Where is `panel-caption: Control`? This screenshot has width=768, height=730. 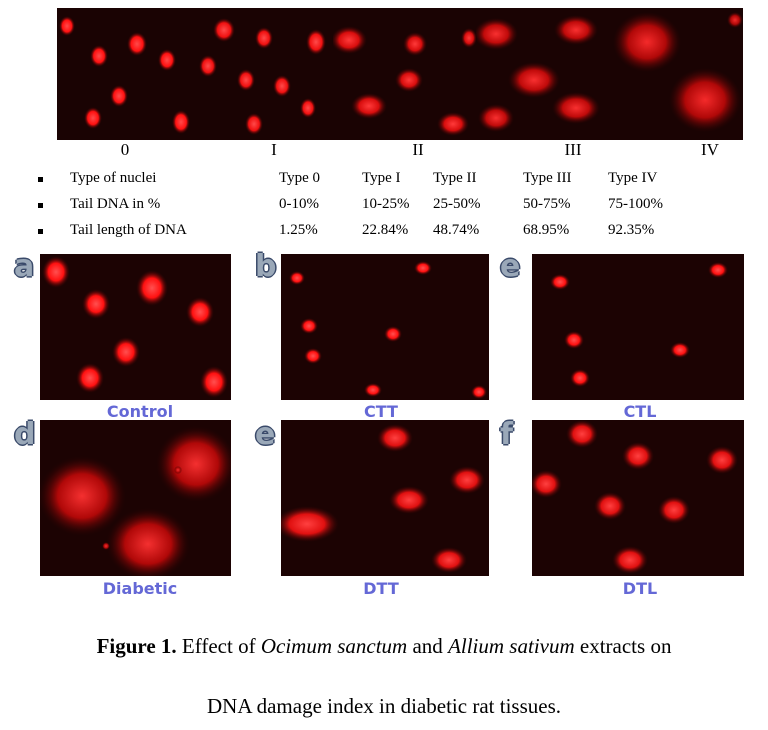 panel-caption: Control is located at coordinates (140, 411).